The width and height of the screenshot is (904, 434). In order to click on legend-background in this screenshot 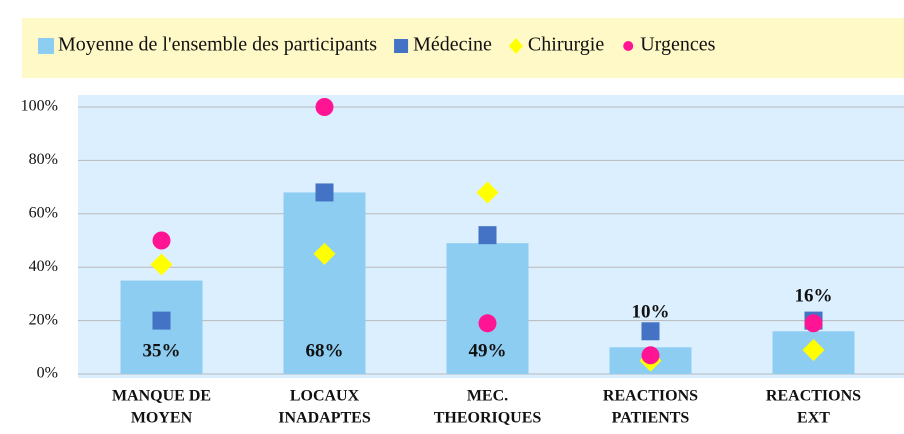, I will do `click(463, 48)`.